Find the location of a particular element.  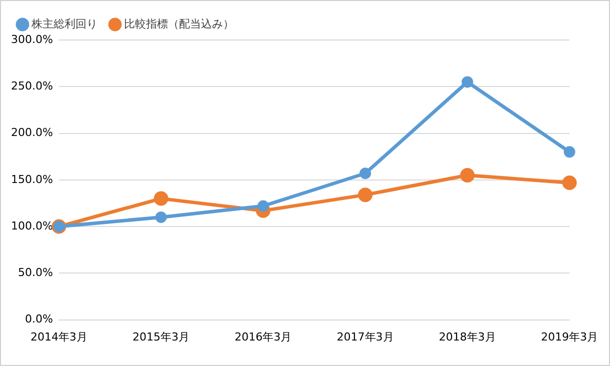

y-tick-label: 250.0% is located at coordinates (31, 85).